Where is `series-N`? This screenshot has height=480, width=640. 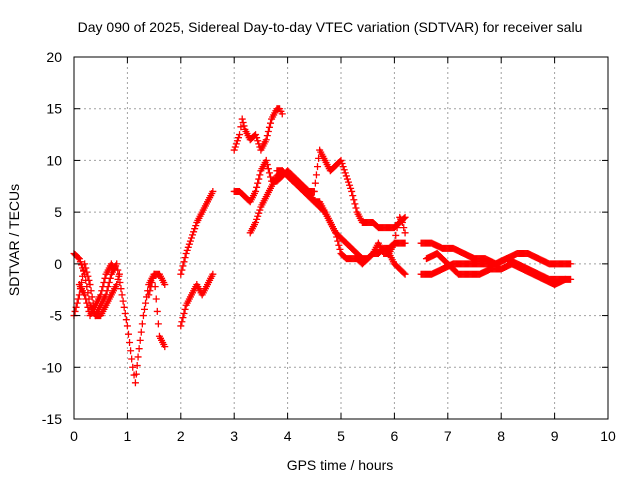
series-N is located at coordinates (495, 269).